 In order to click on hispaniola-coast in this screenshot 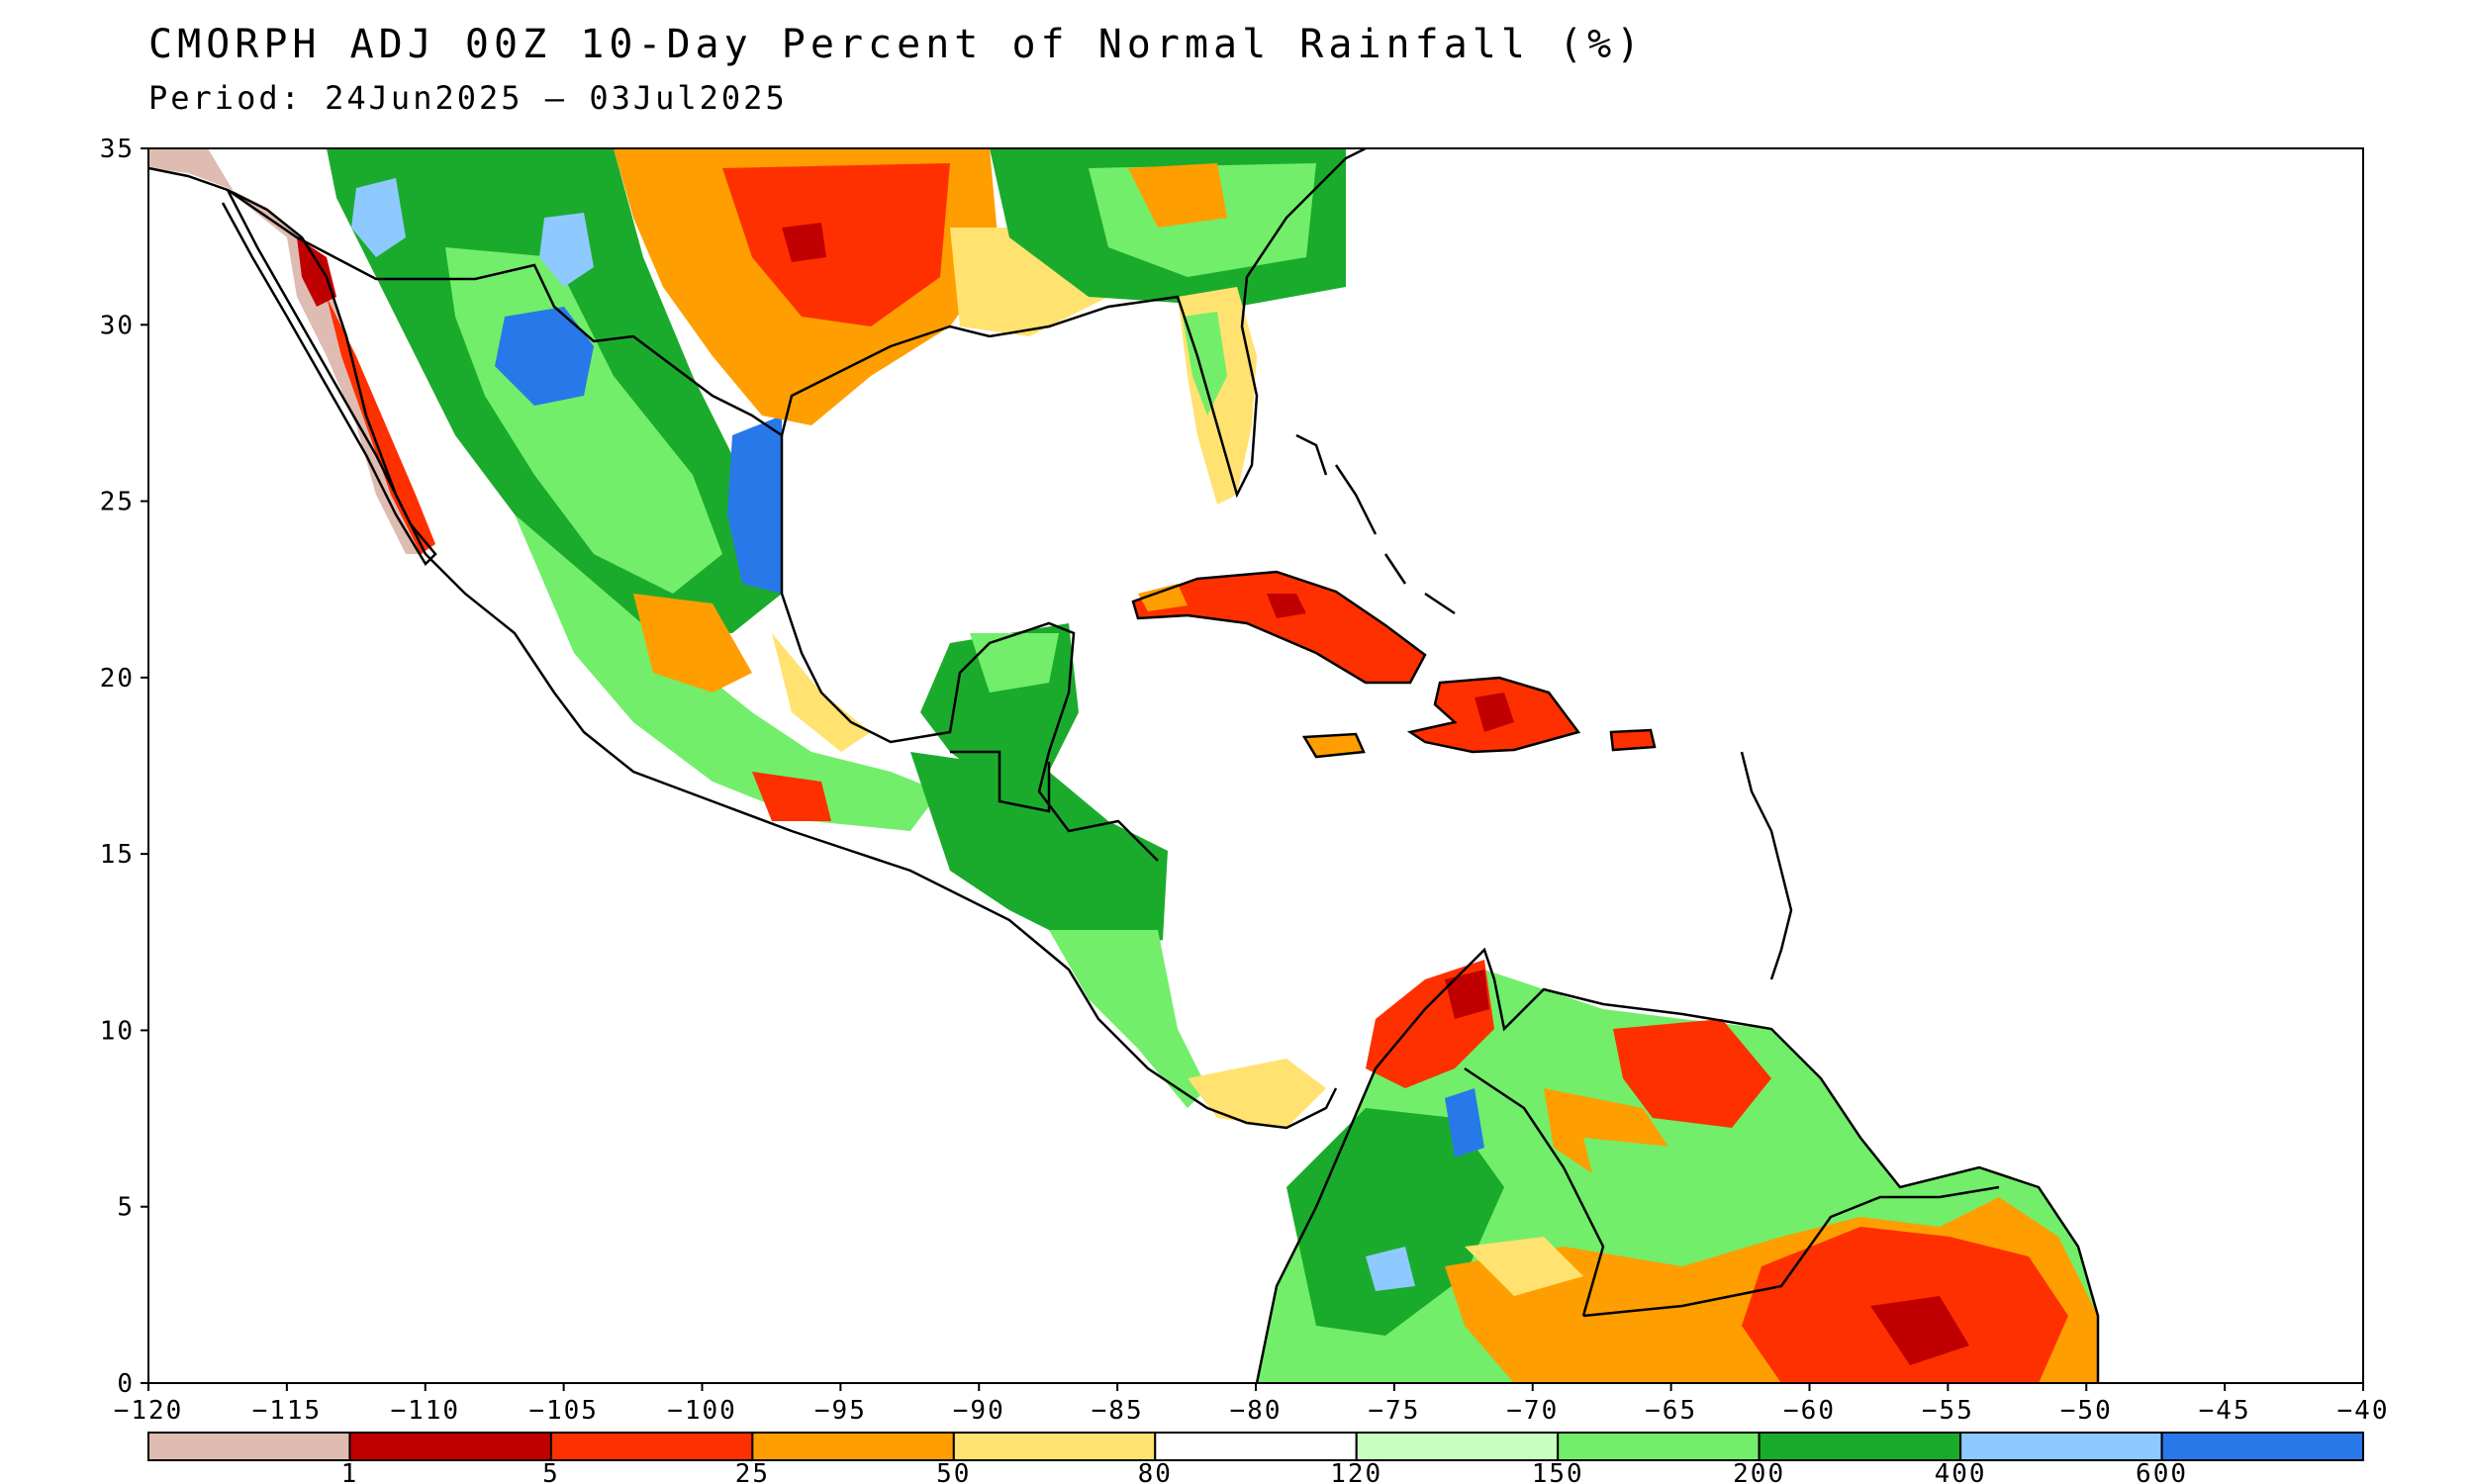, I will do `click(1494, 715)`.